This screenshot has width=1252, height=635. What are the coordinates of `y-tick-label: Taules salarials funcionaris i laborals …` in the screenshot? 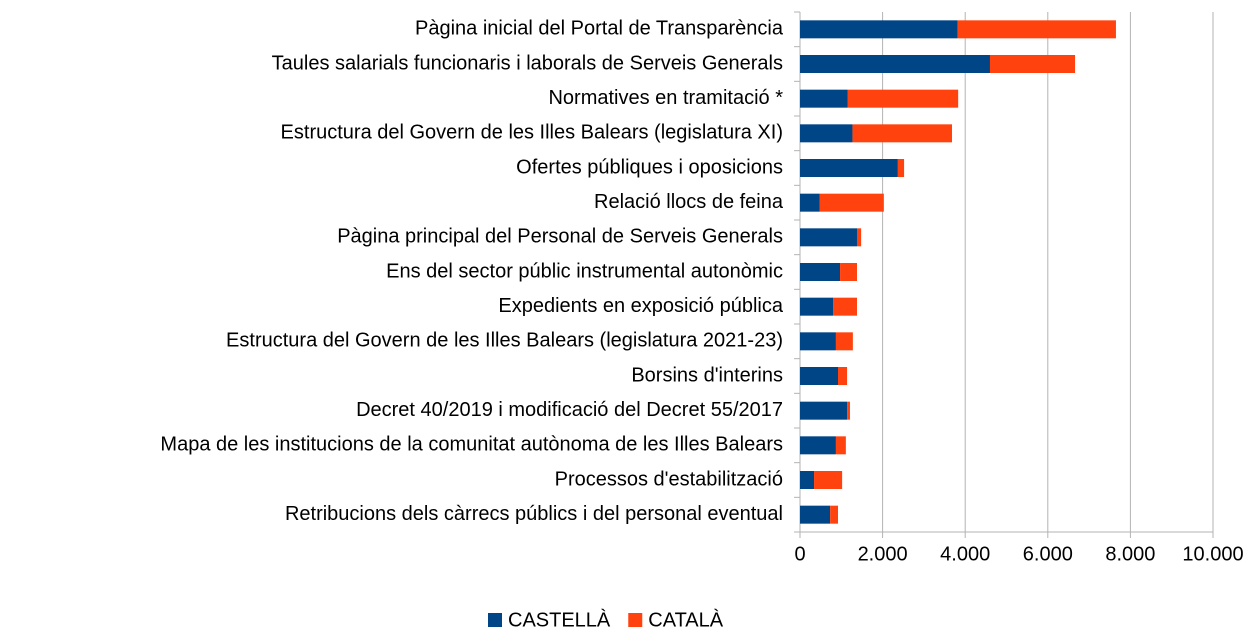 It's located at (527, 63).